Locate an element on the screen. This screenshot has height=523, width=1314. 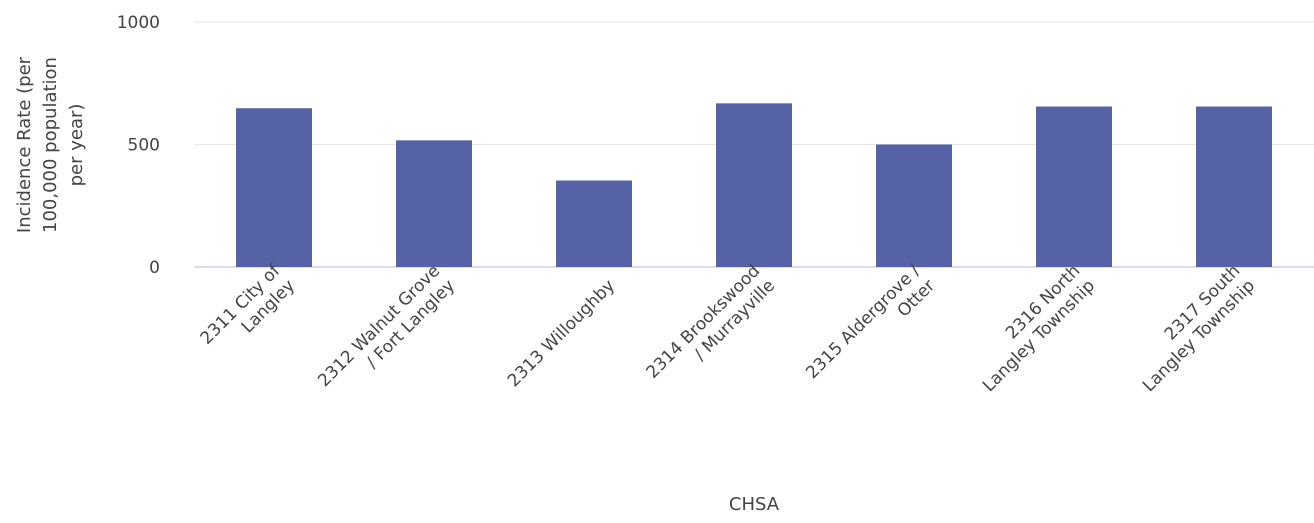
x-tick-label: 2312 Walnut Grove/ Fort Langley is located at coordinates (386, 326).